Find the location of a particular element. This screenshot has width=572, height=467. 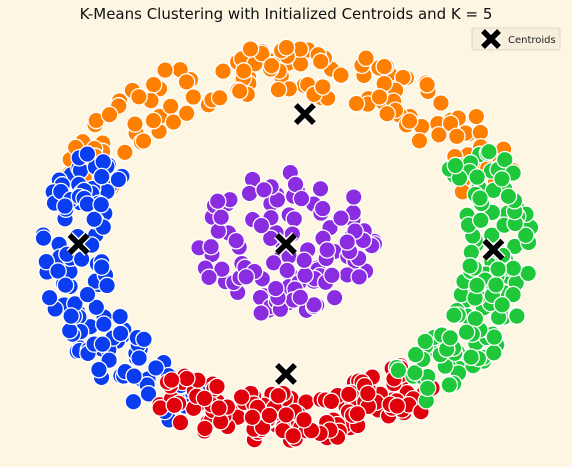

legend-label-centroids: Centroids is located at coordinates (532, 40).